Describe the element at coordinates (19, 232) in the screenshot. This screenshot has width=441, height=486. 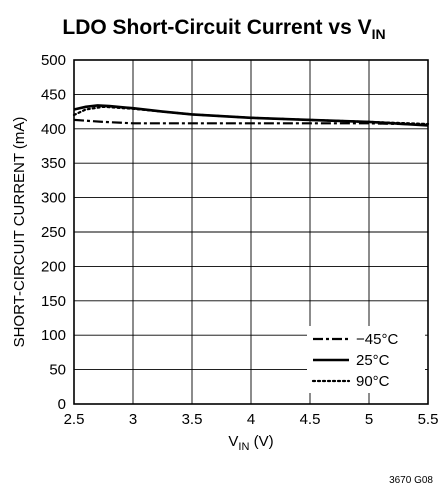
I see `y-axis-label: SHORT-CIRCUIT CURRENT (mA)` at that location.